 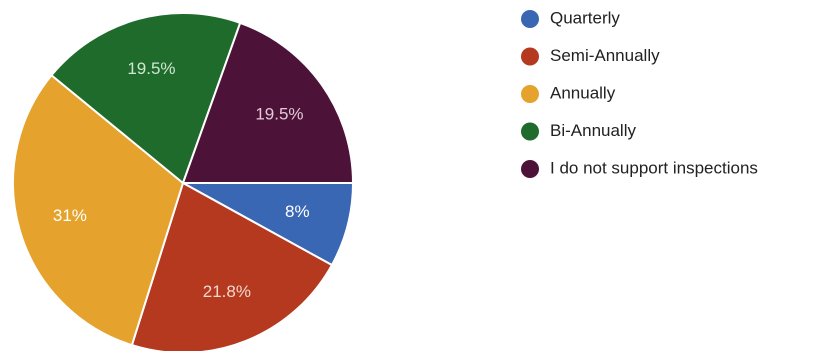 What do you see at coordinates (279, 114) in the screenshot?
I see `slice-label-i-do-not-support-inspections: 19.5%` at bounding box center [279, 114].